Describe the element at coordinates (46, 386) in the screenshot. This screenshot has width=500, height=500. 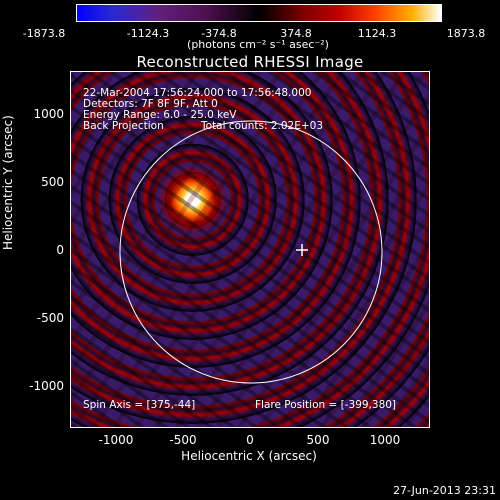
I see `y-tick-label: -1000` at that location.